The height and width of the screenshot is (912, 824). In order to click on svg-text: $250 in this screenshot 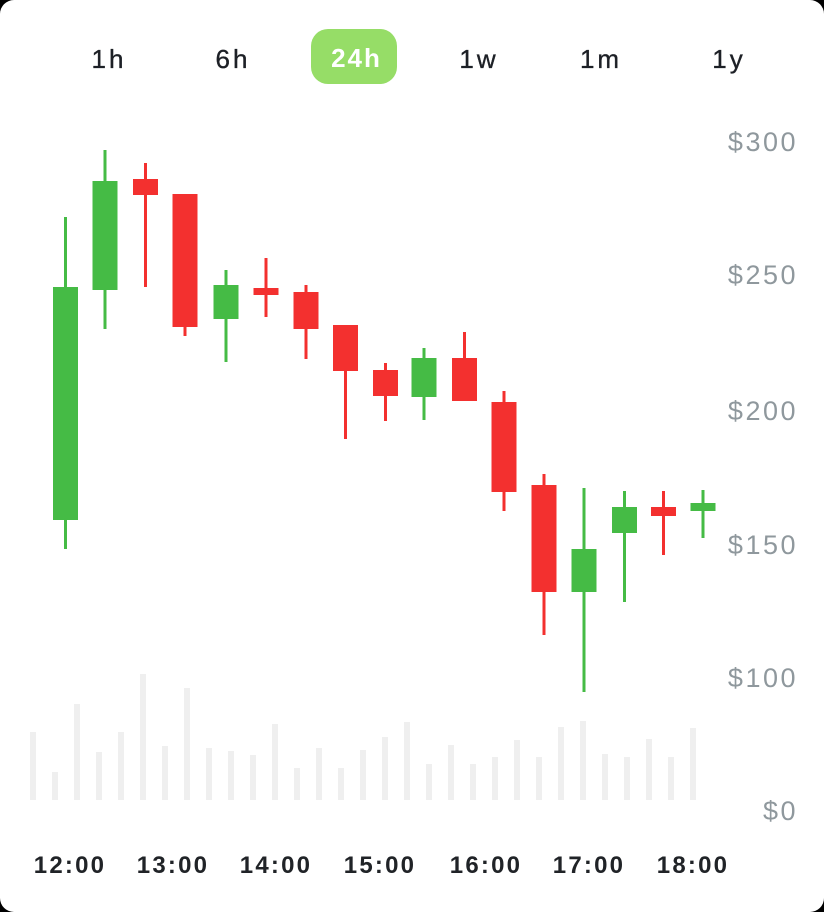, I will do `click(763, 275)`.